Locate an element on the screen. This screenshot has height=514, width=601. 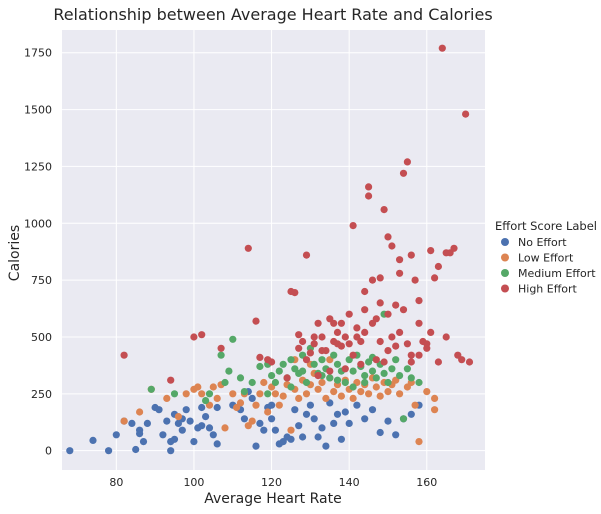
legend-item: Medium Effort is located at coordinates (548, 273).